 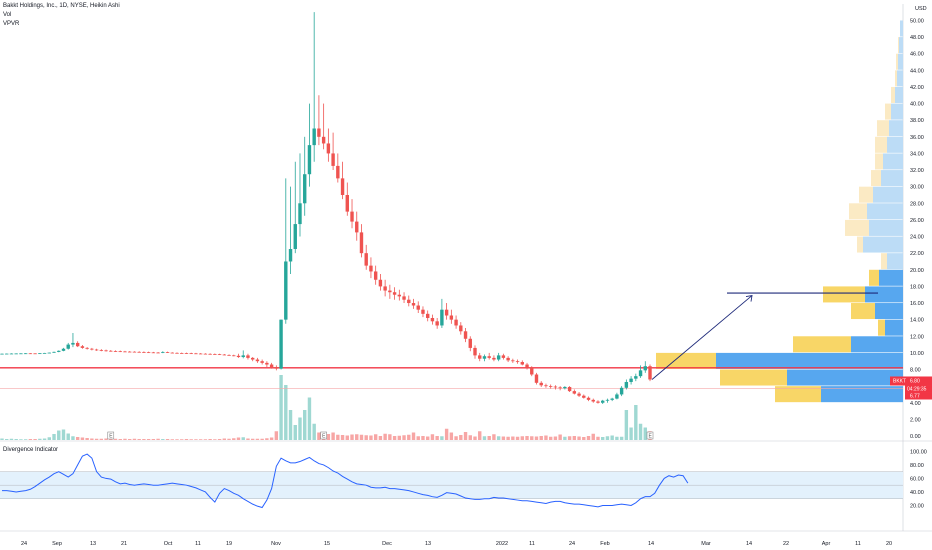 What do you see at coordinates (917, 254) in the screenshot?
I see `price-tick-label: 22.00` at bounding box center [917, 254].